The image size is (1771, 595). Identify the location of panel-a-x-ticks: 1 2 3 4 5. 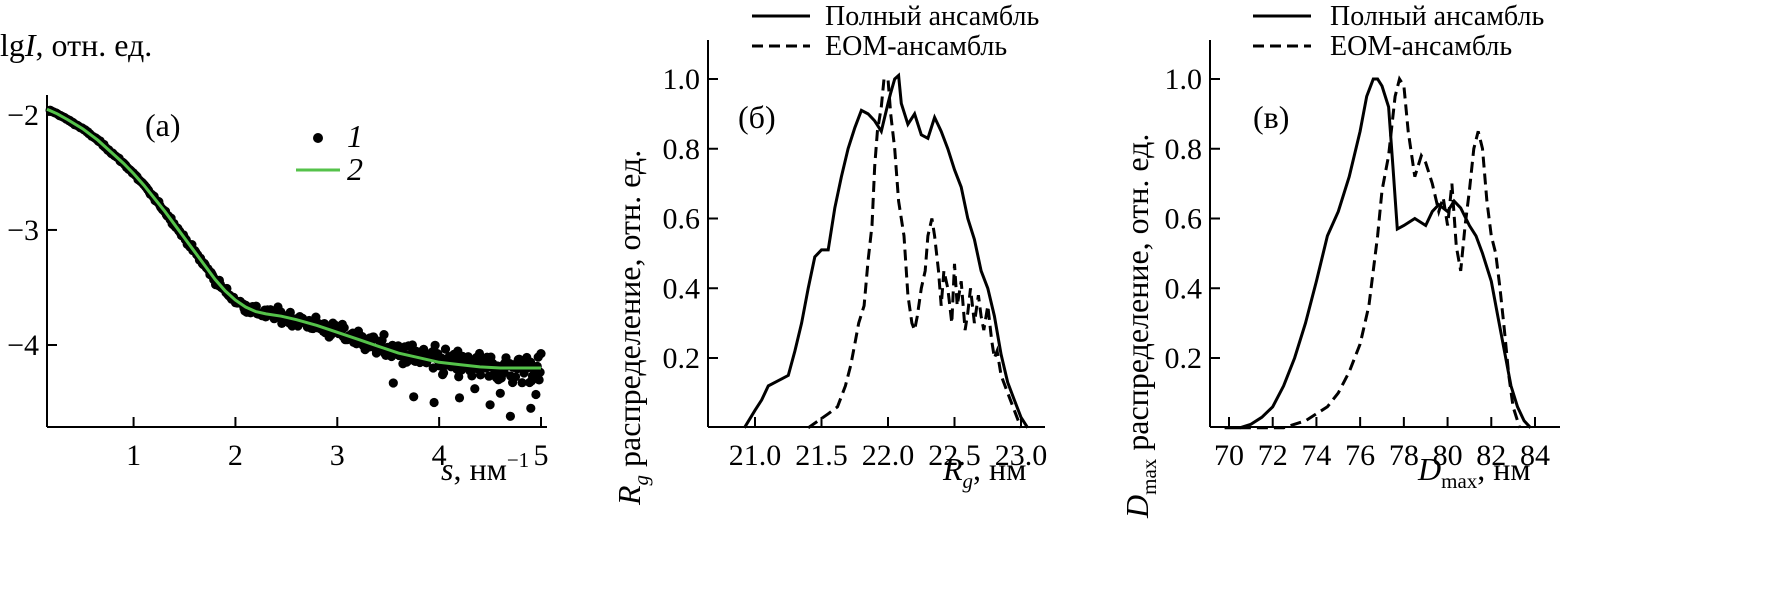
(337, 444).